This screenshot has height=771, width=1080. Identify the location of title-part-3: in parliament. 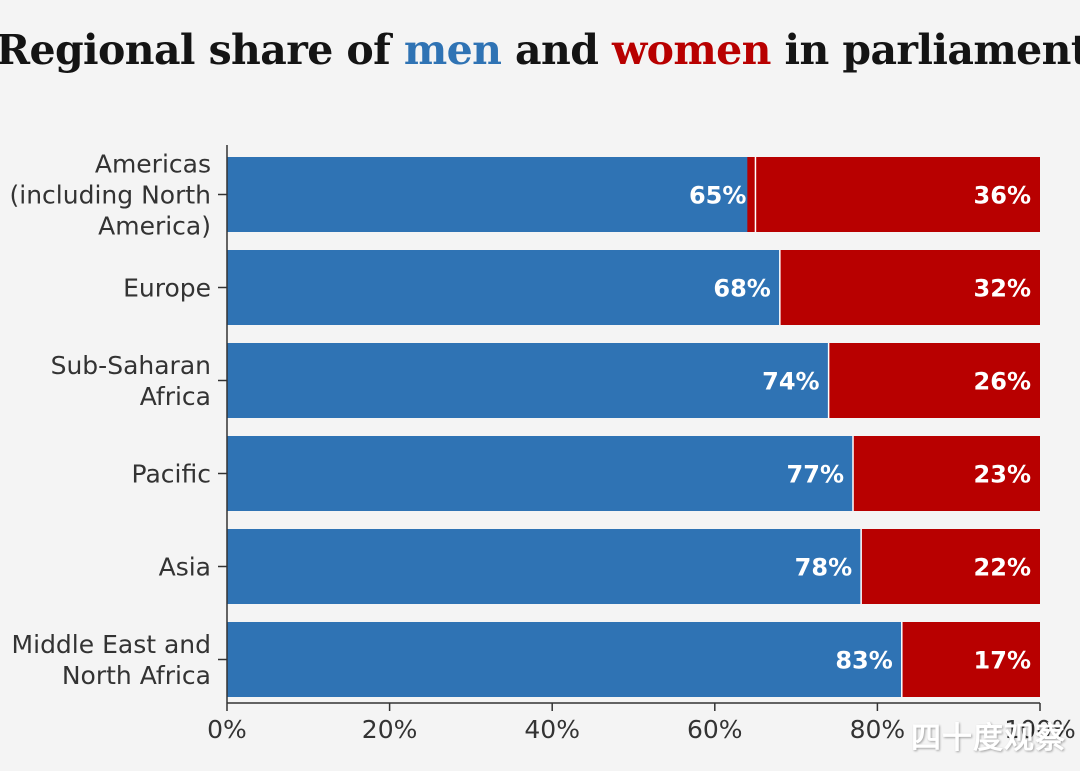
(925, 50).